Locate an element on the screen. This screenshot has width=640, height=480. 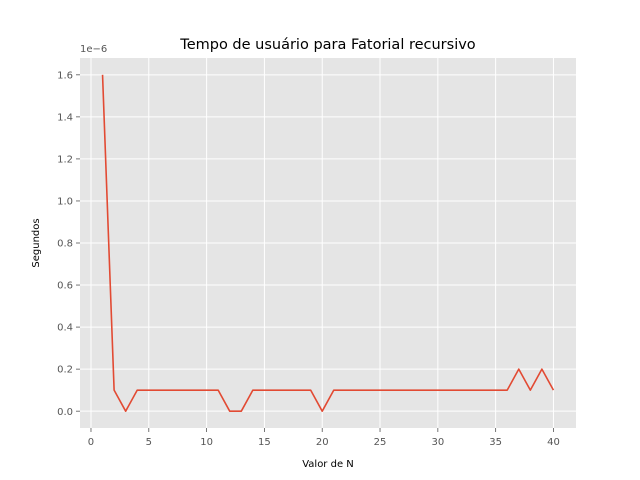
y-axis-label: Segundos is located at coordinates (36, 242).